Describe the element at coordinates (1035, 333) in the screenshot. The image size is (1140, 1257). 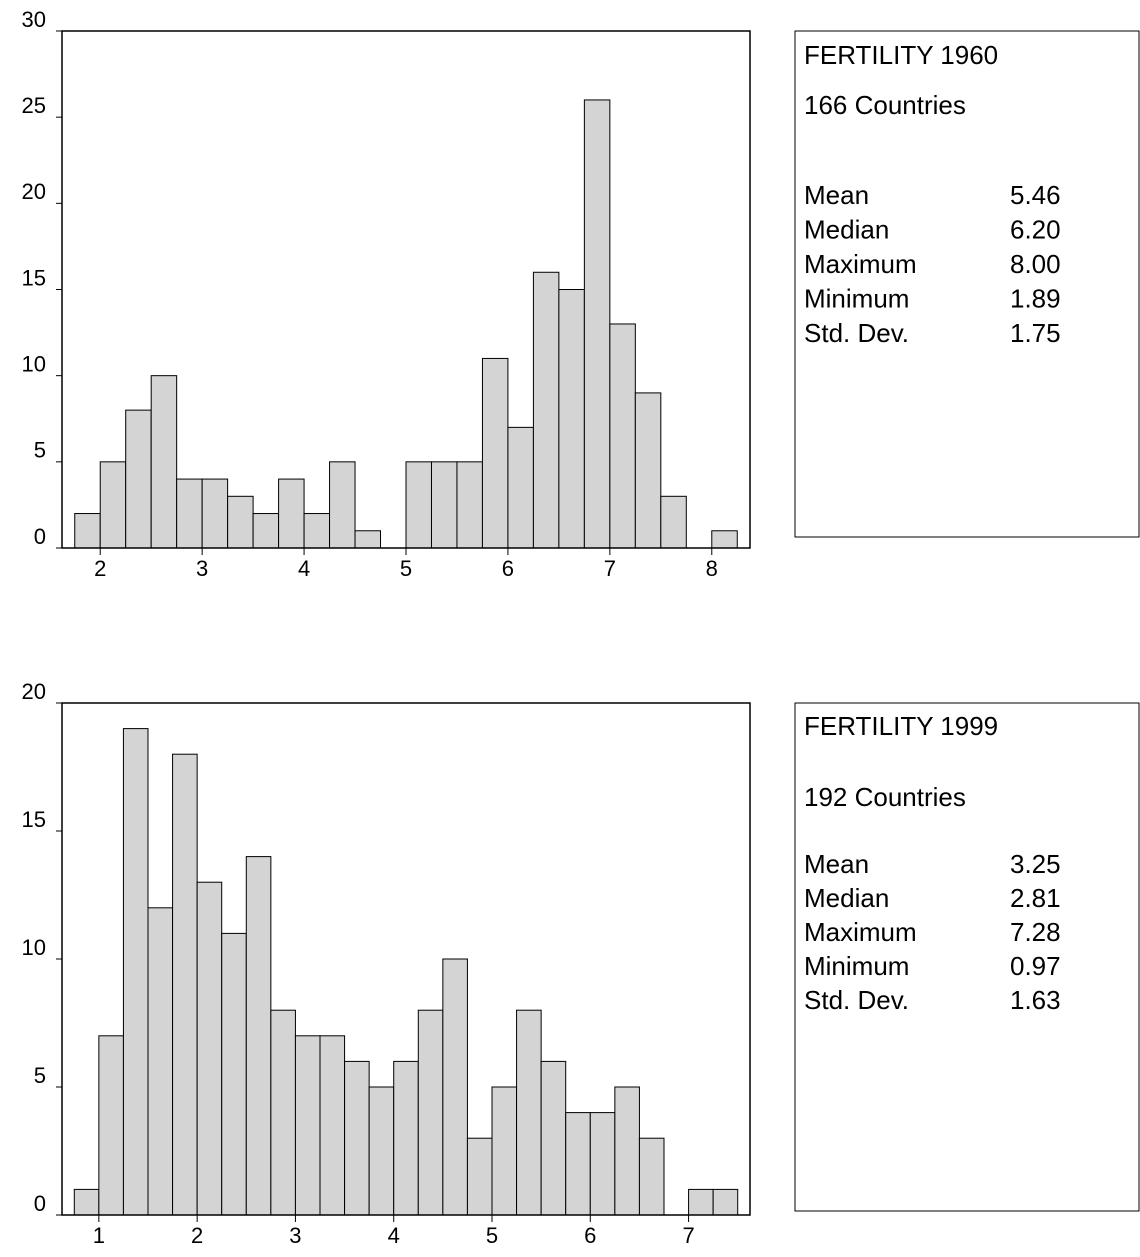
I see `stat-value: 1.75` at that location.